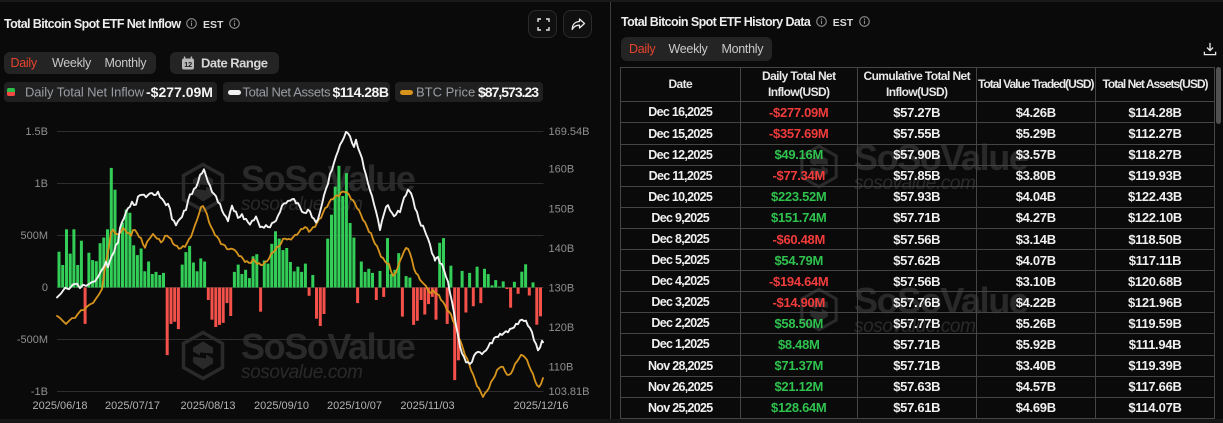 The width and height of the screenshot is (1223, 423). What do you see at coordinates (569, 132) in the screenshot?
I see `svg-text: 169.54B` at bounding box center [569, 132].